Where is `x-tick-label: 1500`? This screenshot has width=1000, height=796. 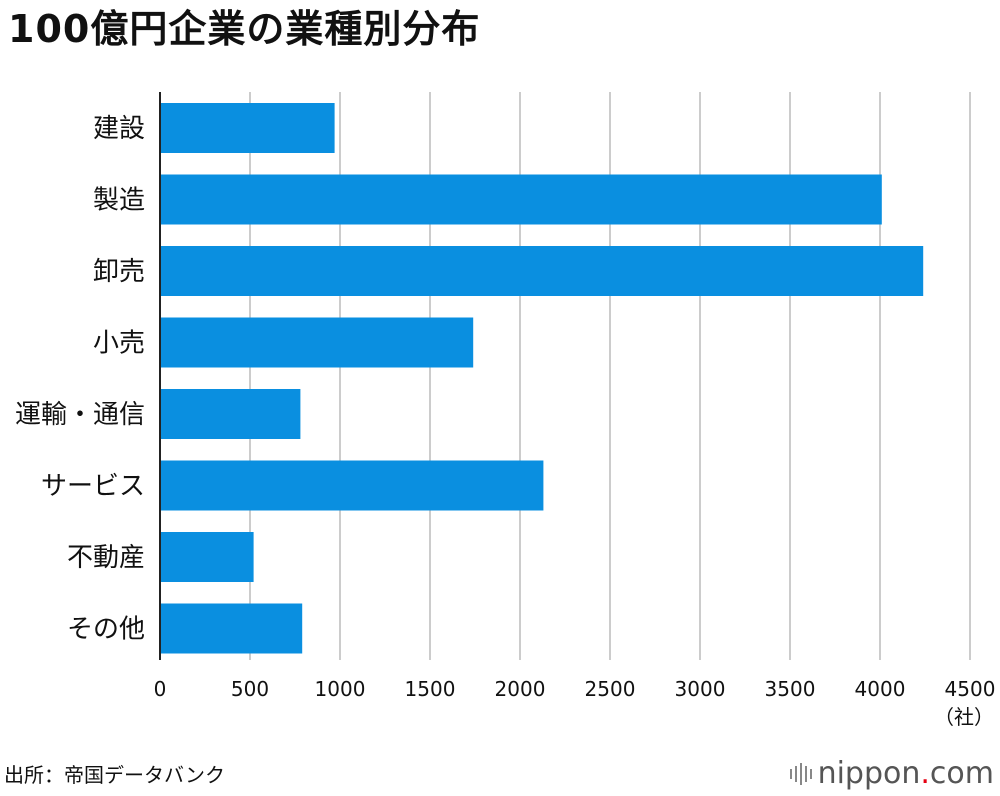
x-tick-label: 1500 is located at coordinates (430, 689).